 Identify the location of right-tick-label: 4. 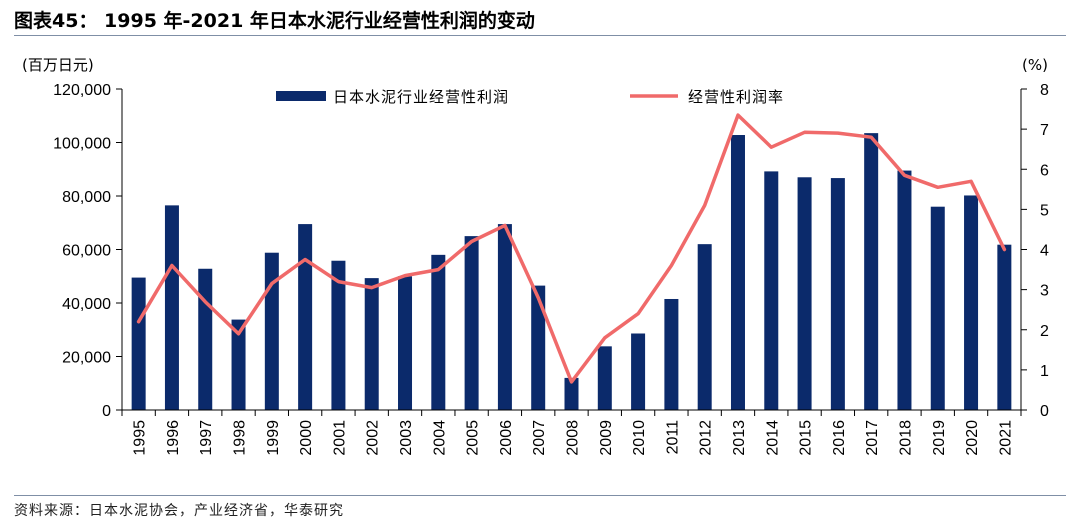
(1044, 251).